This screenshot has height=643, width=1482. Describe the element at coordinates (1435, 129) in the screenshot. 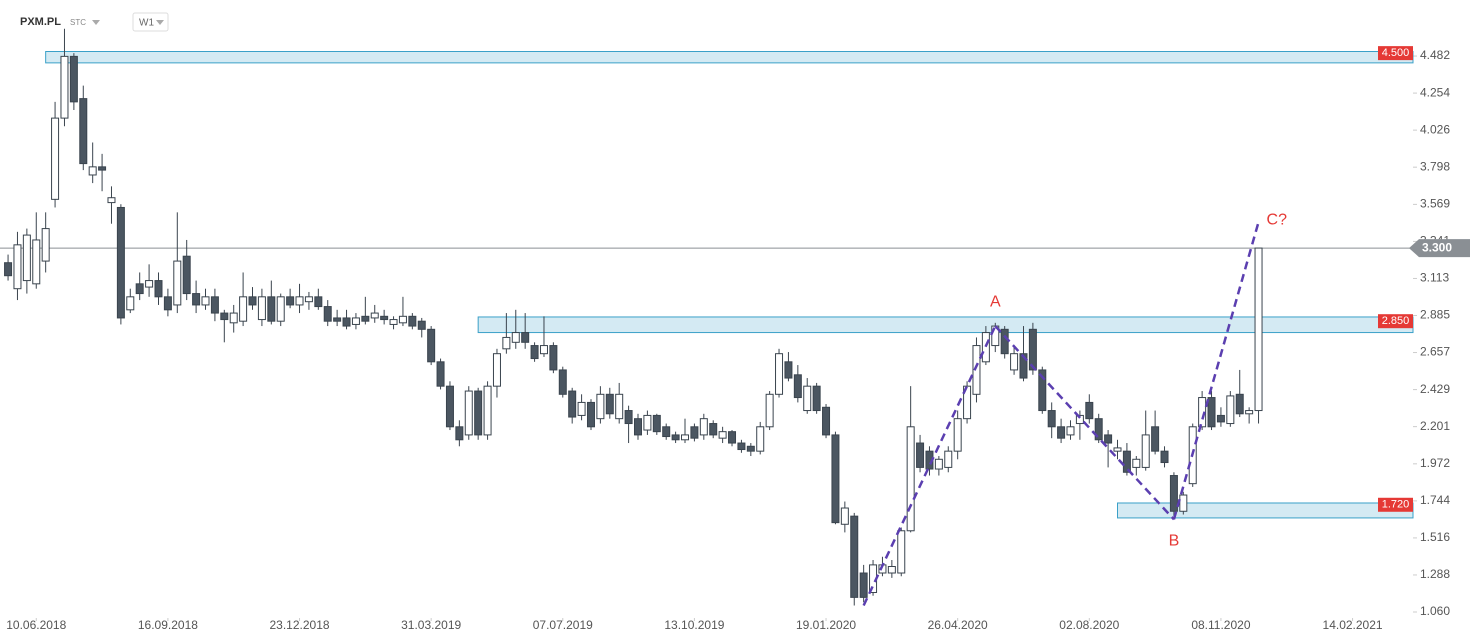

I see `y-tick-label: 4.026` at that location.